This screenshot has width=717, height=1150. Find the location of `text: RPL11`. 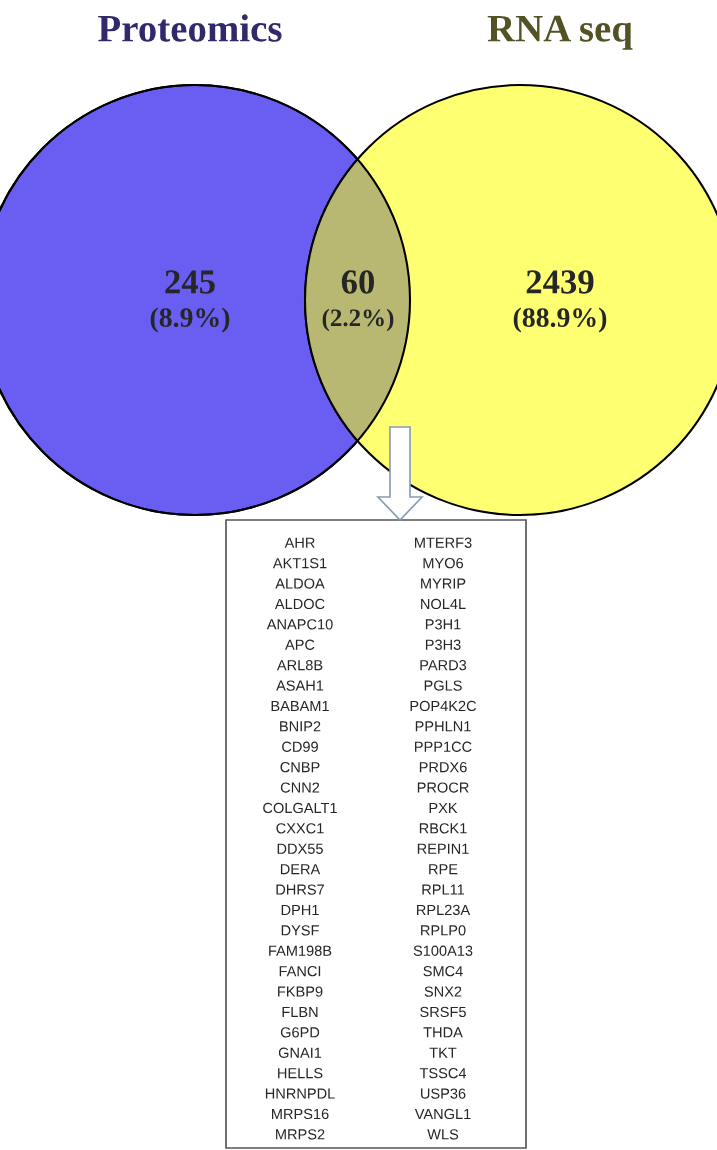

text: RPL11 is located at coordinates (443, 889).